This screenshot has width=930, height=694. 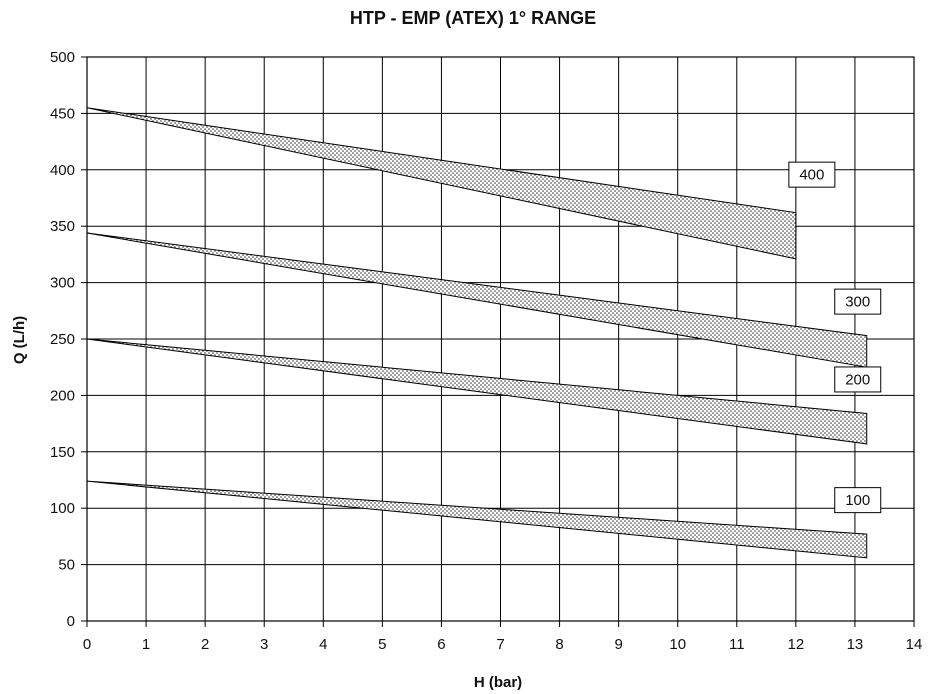 I want to click on x-tick-label: 12, so click(x=796, y=644).